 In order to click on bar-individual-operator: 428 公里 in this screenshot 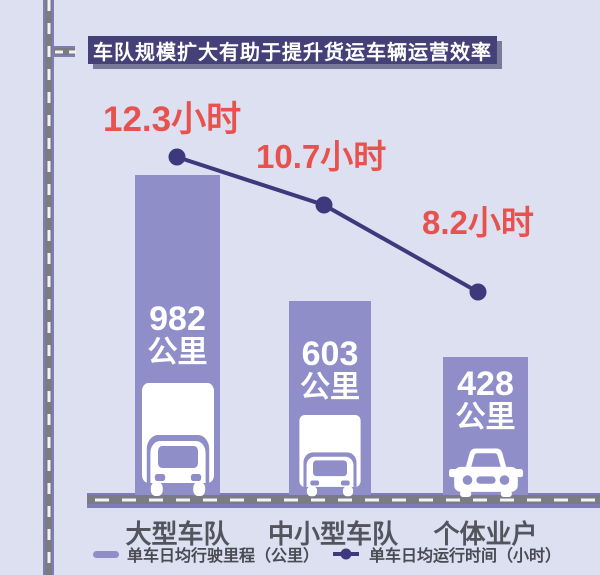, I will do `click(485, 427)`.